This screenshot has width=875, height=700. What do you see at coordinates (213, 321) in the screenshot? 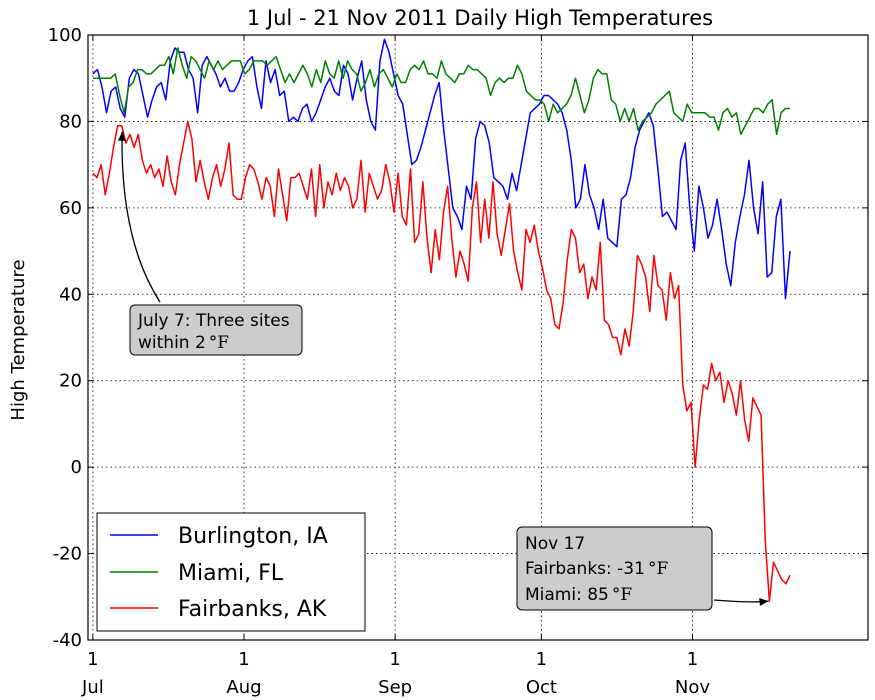
I see `annotation-jul7-line1: July 7: Three sites` at bounding box center [213, 321].